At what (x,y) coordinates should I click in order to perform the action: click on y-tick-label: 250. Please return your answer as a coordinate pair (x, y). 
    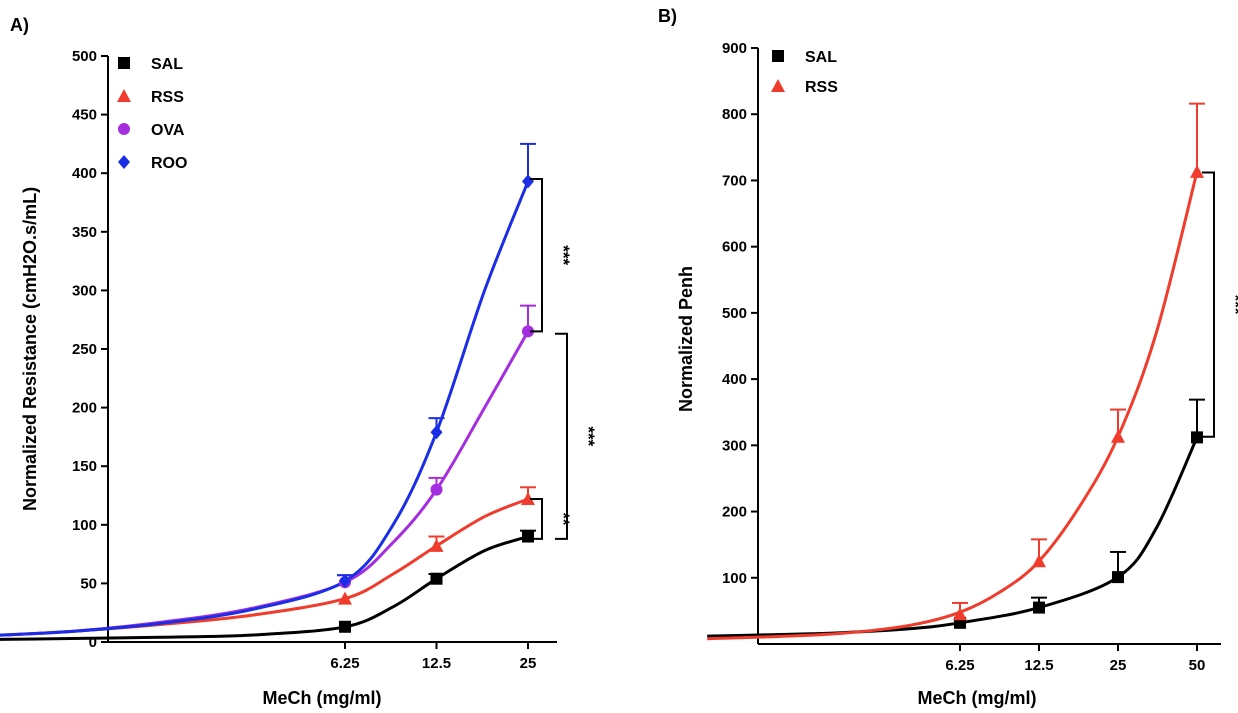
    Looking at the image, I should click on (84, 349).